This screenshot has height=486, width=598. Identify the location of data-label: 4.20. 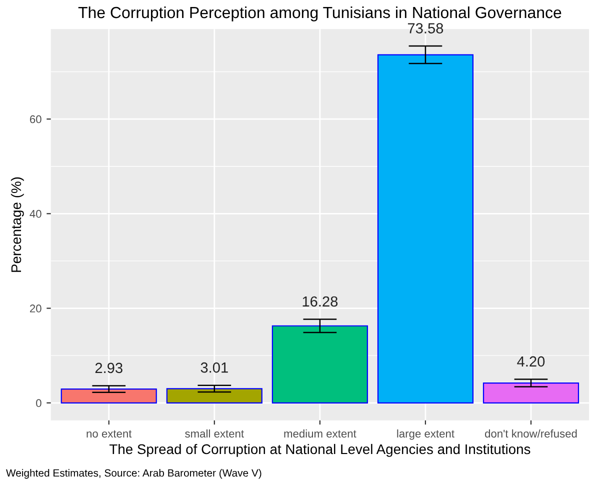
(531, 361).